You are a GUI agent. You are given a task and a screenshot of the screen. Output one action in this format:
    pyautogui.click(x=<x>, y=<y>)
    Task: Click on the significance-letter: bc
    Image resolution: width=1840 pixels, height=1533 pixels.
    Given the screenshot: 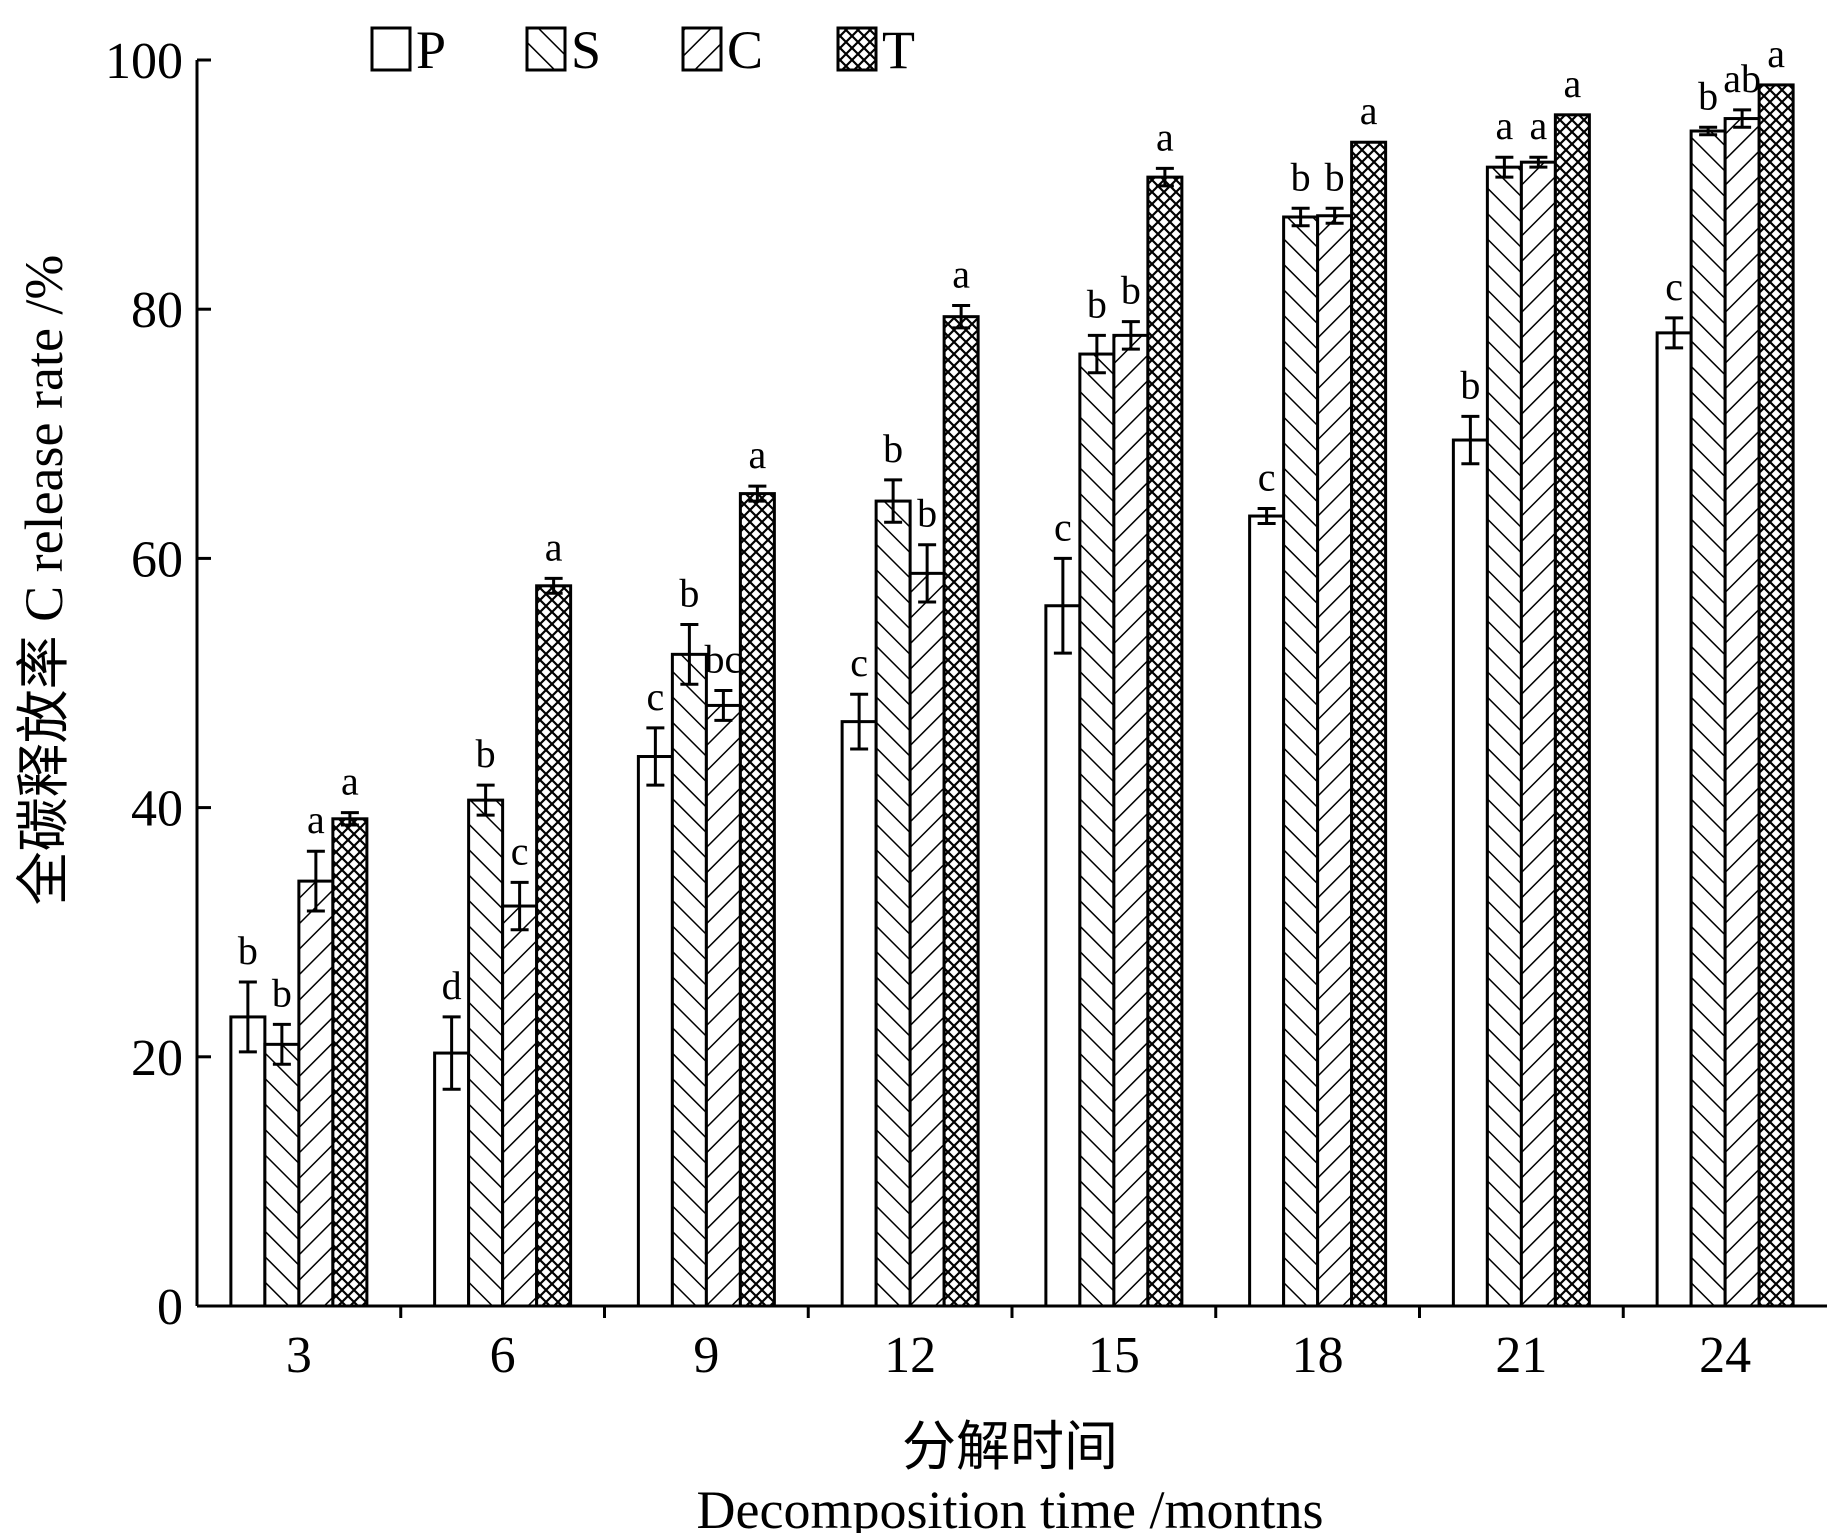 What is the action you would take?
    pyautogui.click(x=723, y=658)
    